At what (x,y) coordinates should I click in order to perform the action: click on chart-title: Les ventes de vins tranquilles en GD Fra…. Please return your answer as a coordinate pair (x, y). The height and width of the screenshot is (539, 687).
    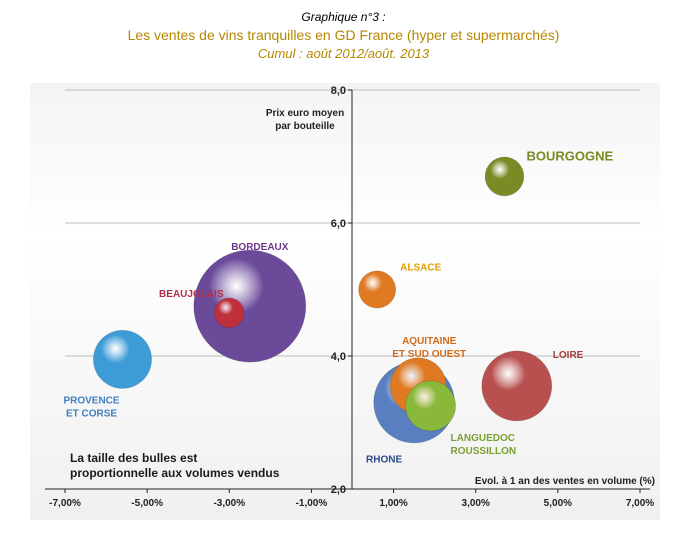
    Looking at the image, I should click on (343, 35).